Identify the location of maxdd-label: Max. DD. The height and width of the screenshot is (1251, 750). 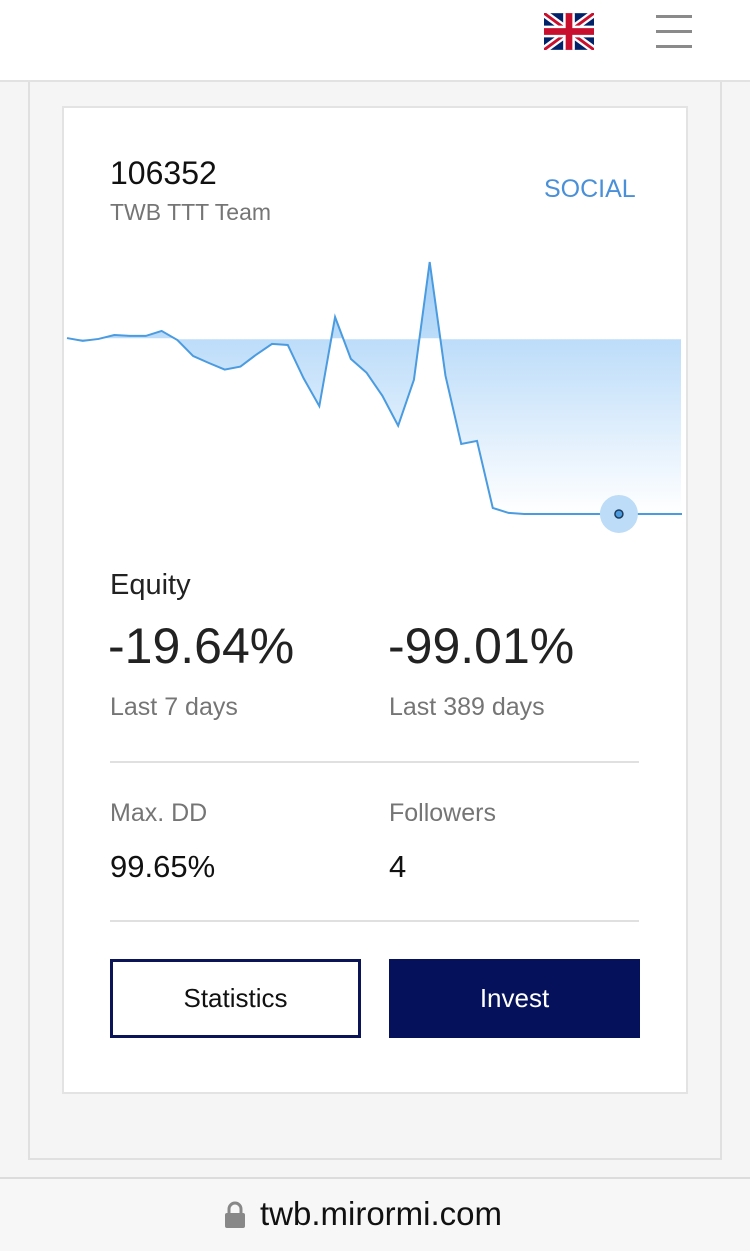
(159, 813).